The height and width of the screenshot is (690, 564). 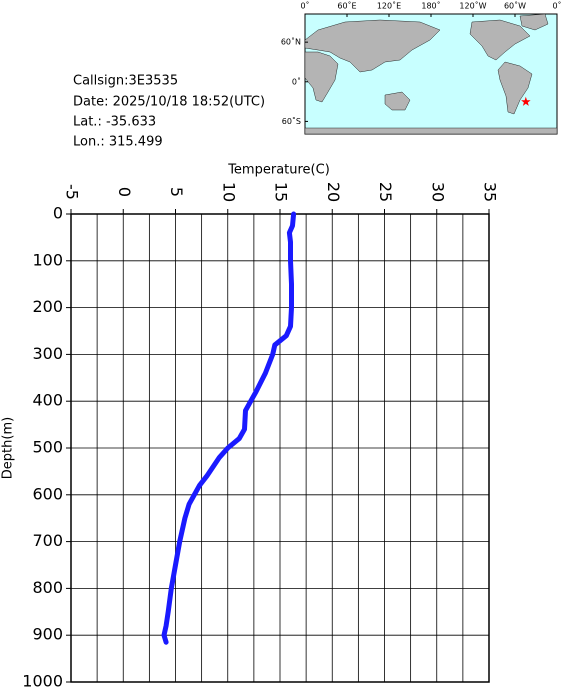 What do you see at coordinates (47, 259) in the screenshot?
I see `y-tick-label: 100` at bounding box center [47, 259].